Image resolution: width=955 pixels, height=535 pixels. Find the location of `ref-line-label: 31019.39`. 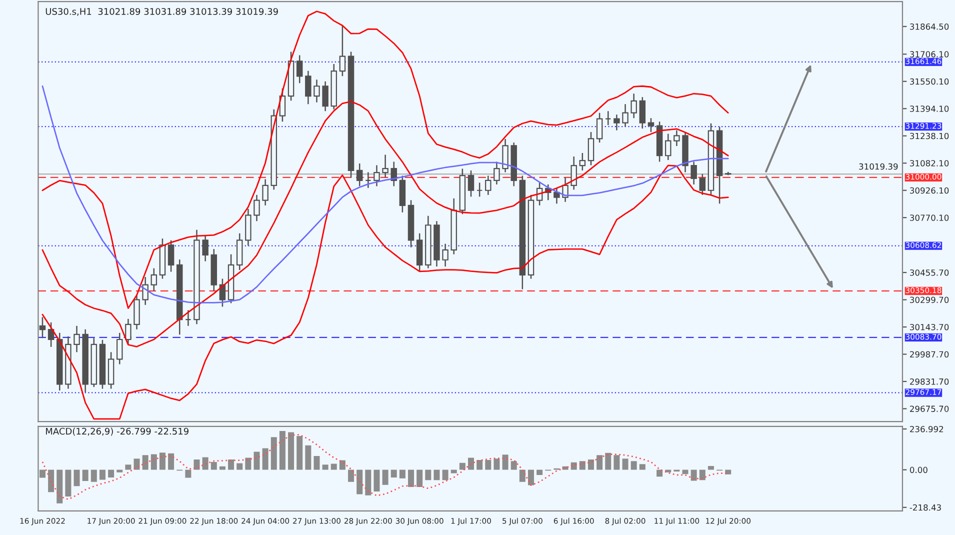

ref-line-label: 31019.39 is located at coordinates (878, 166).